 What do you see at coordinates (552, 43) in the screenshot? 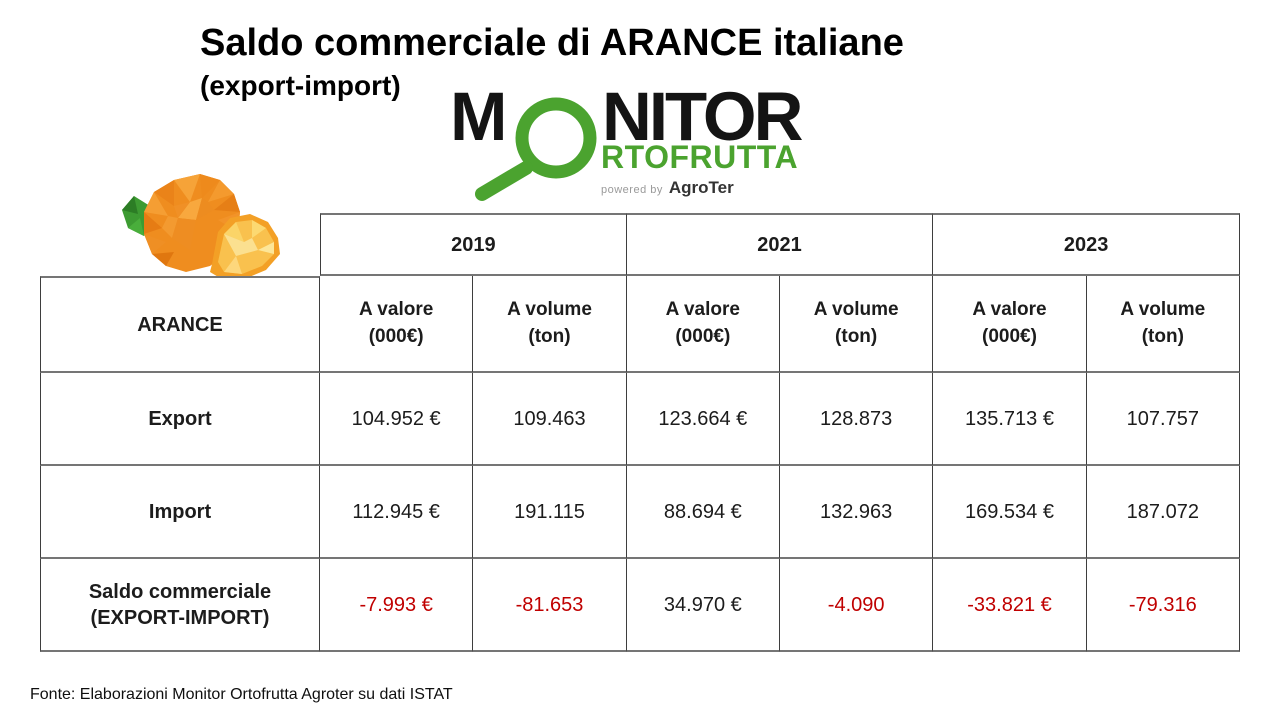
I see `page-title: Saldo commerciale di ARANCE italiane` at bounding box center [552, 43].